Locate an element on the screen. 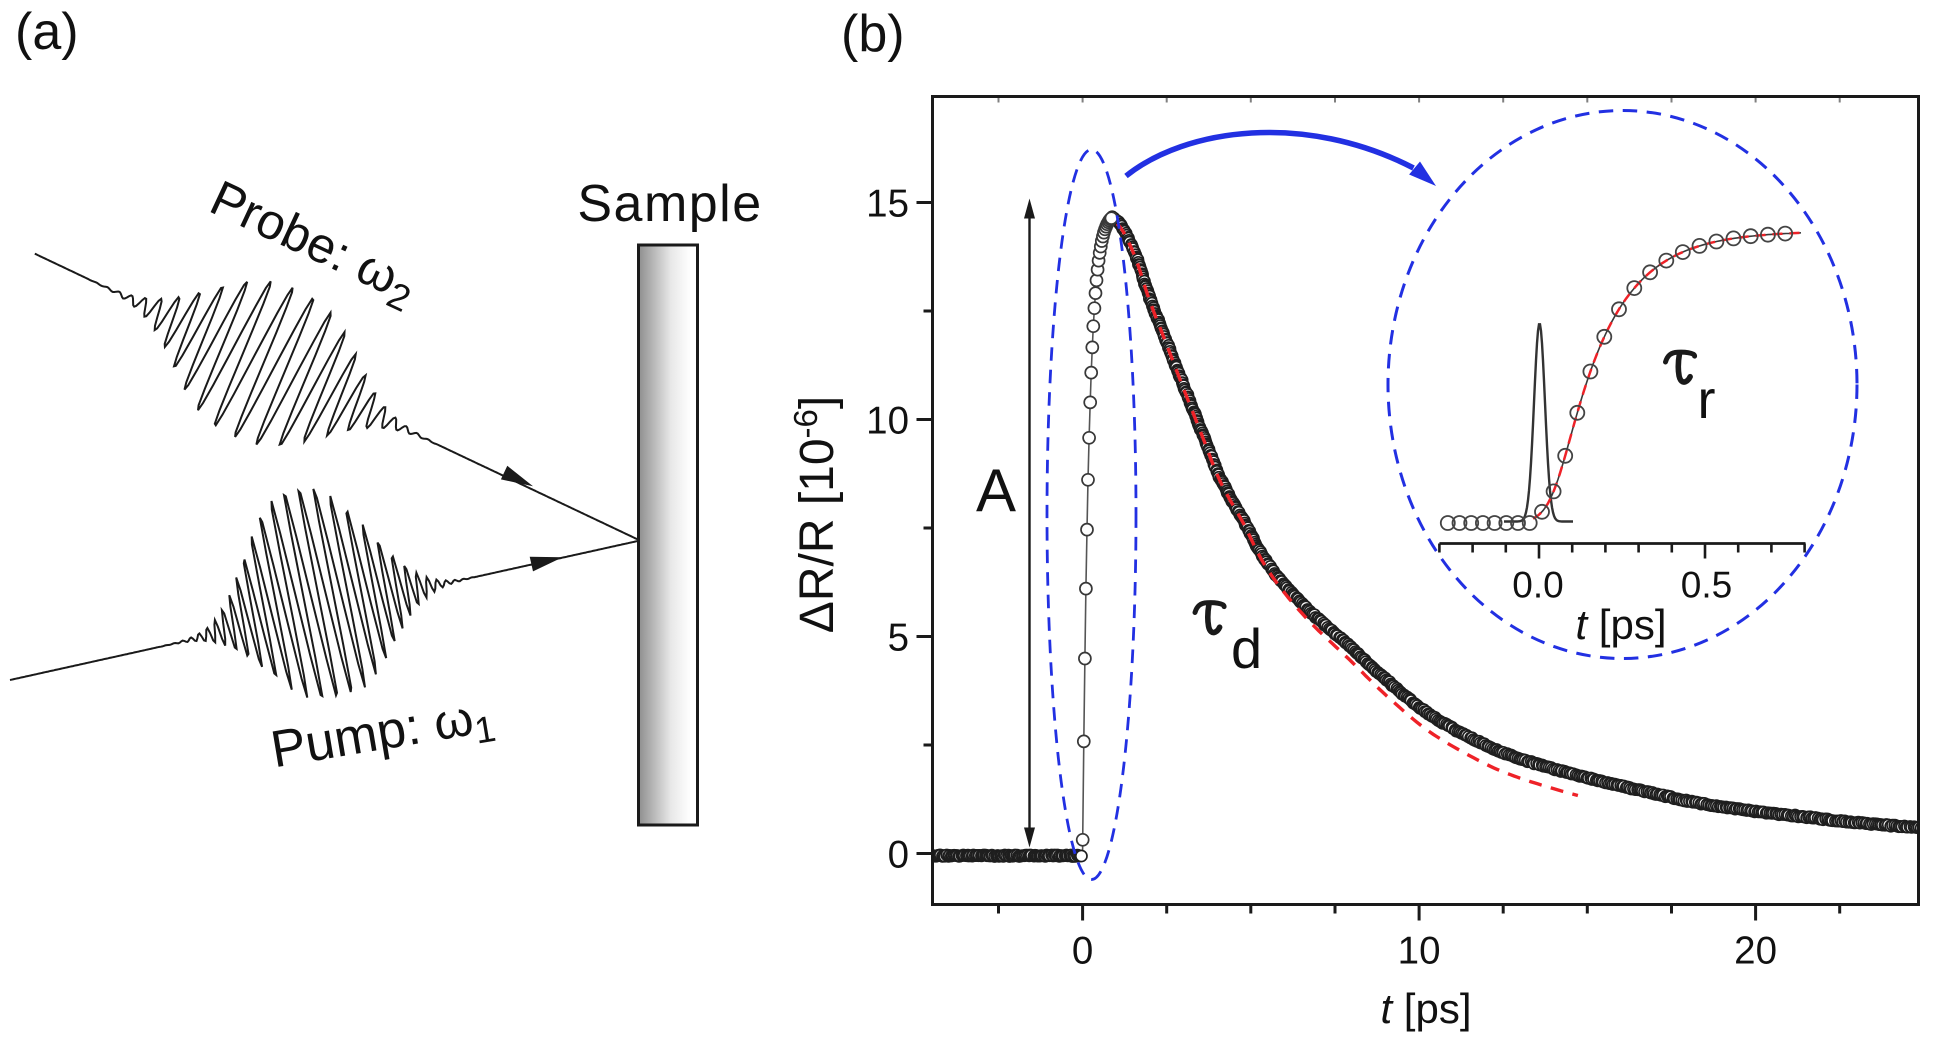 Image resolution: width=1944 pixels, height=1046 pixels. svg-text: 20 is located at coordinates (1755, 951).